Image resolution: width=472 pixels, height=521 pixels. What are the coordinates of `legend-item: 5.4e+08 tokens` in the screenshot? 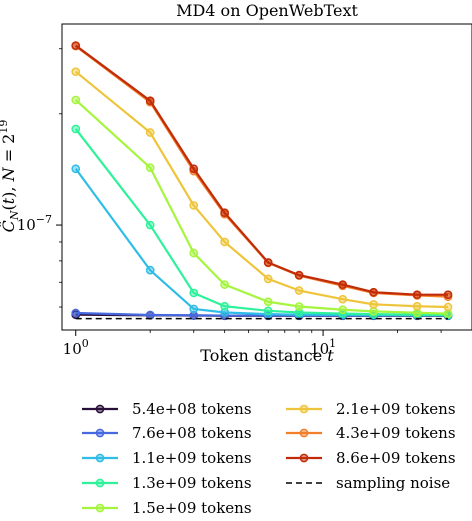 It's located at (167, 409).